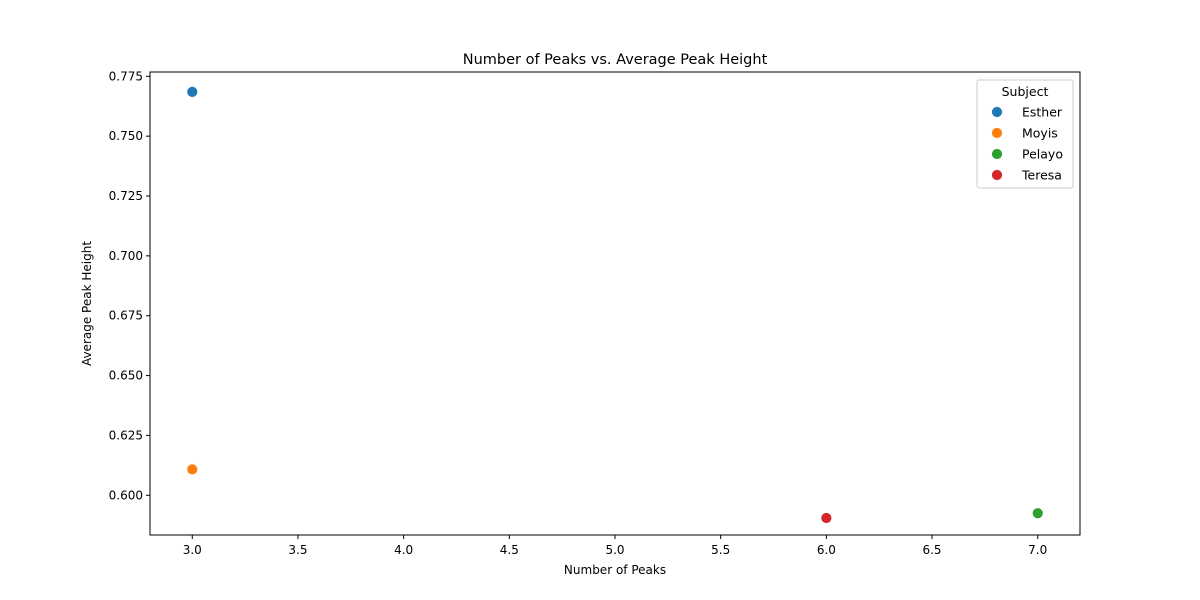 Image resolution: width=1200 pixels, height=600 pixels. What do you see at coordinates (126, 256) in the screenshot?
I see `y-tick-label: 0.700` at bounding box center [126, 256].